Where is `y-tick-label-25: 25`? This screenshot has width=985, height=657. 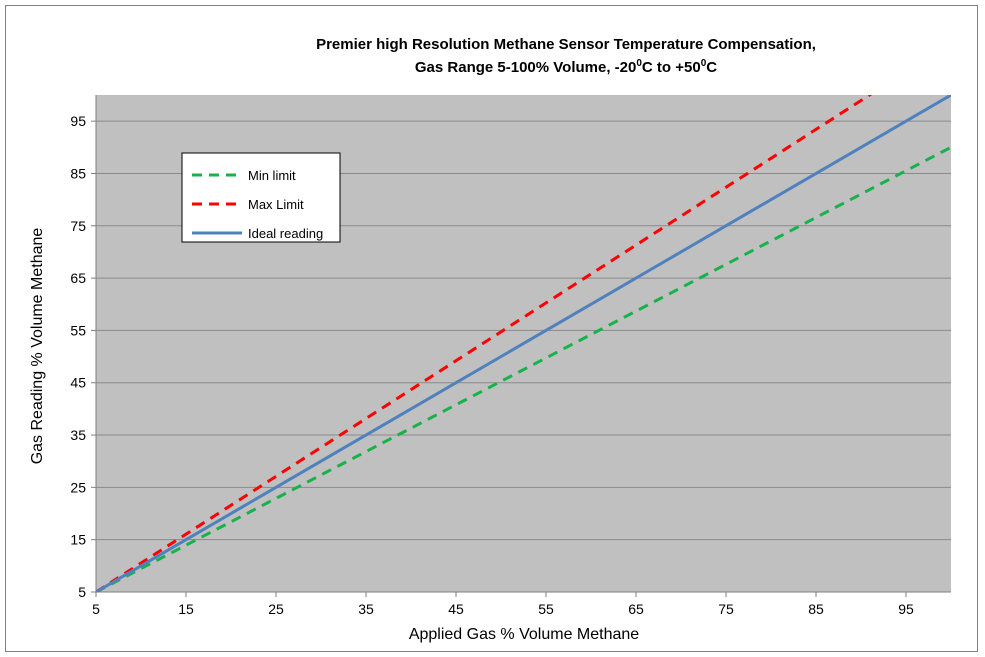 y-tick-label-25: 25 is located at coordinates (78, 487).